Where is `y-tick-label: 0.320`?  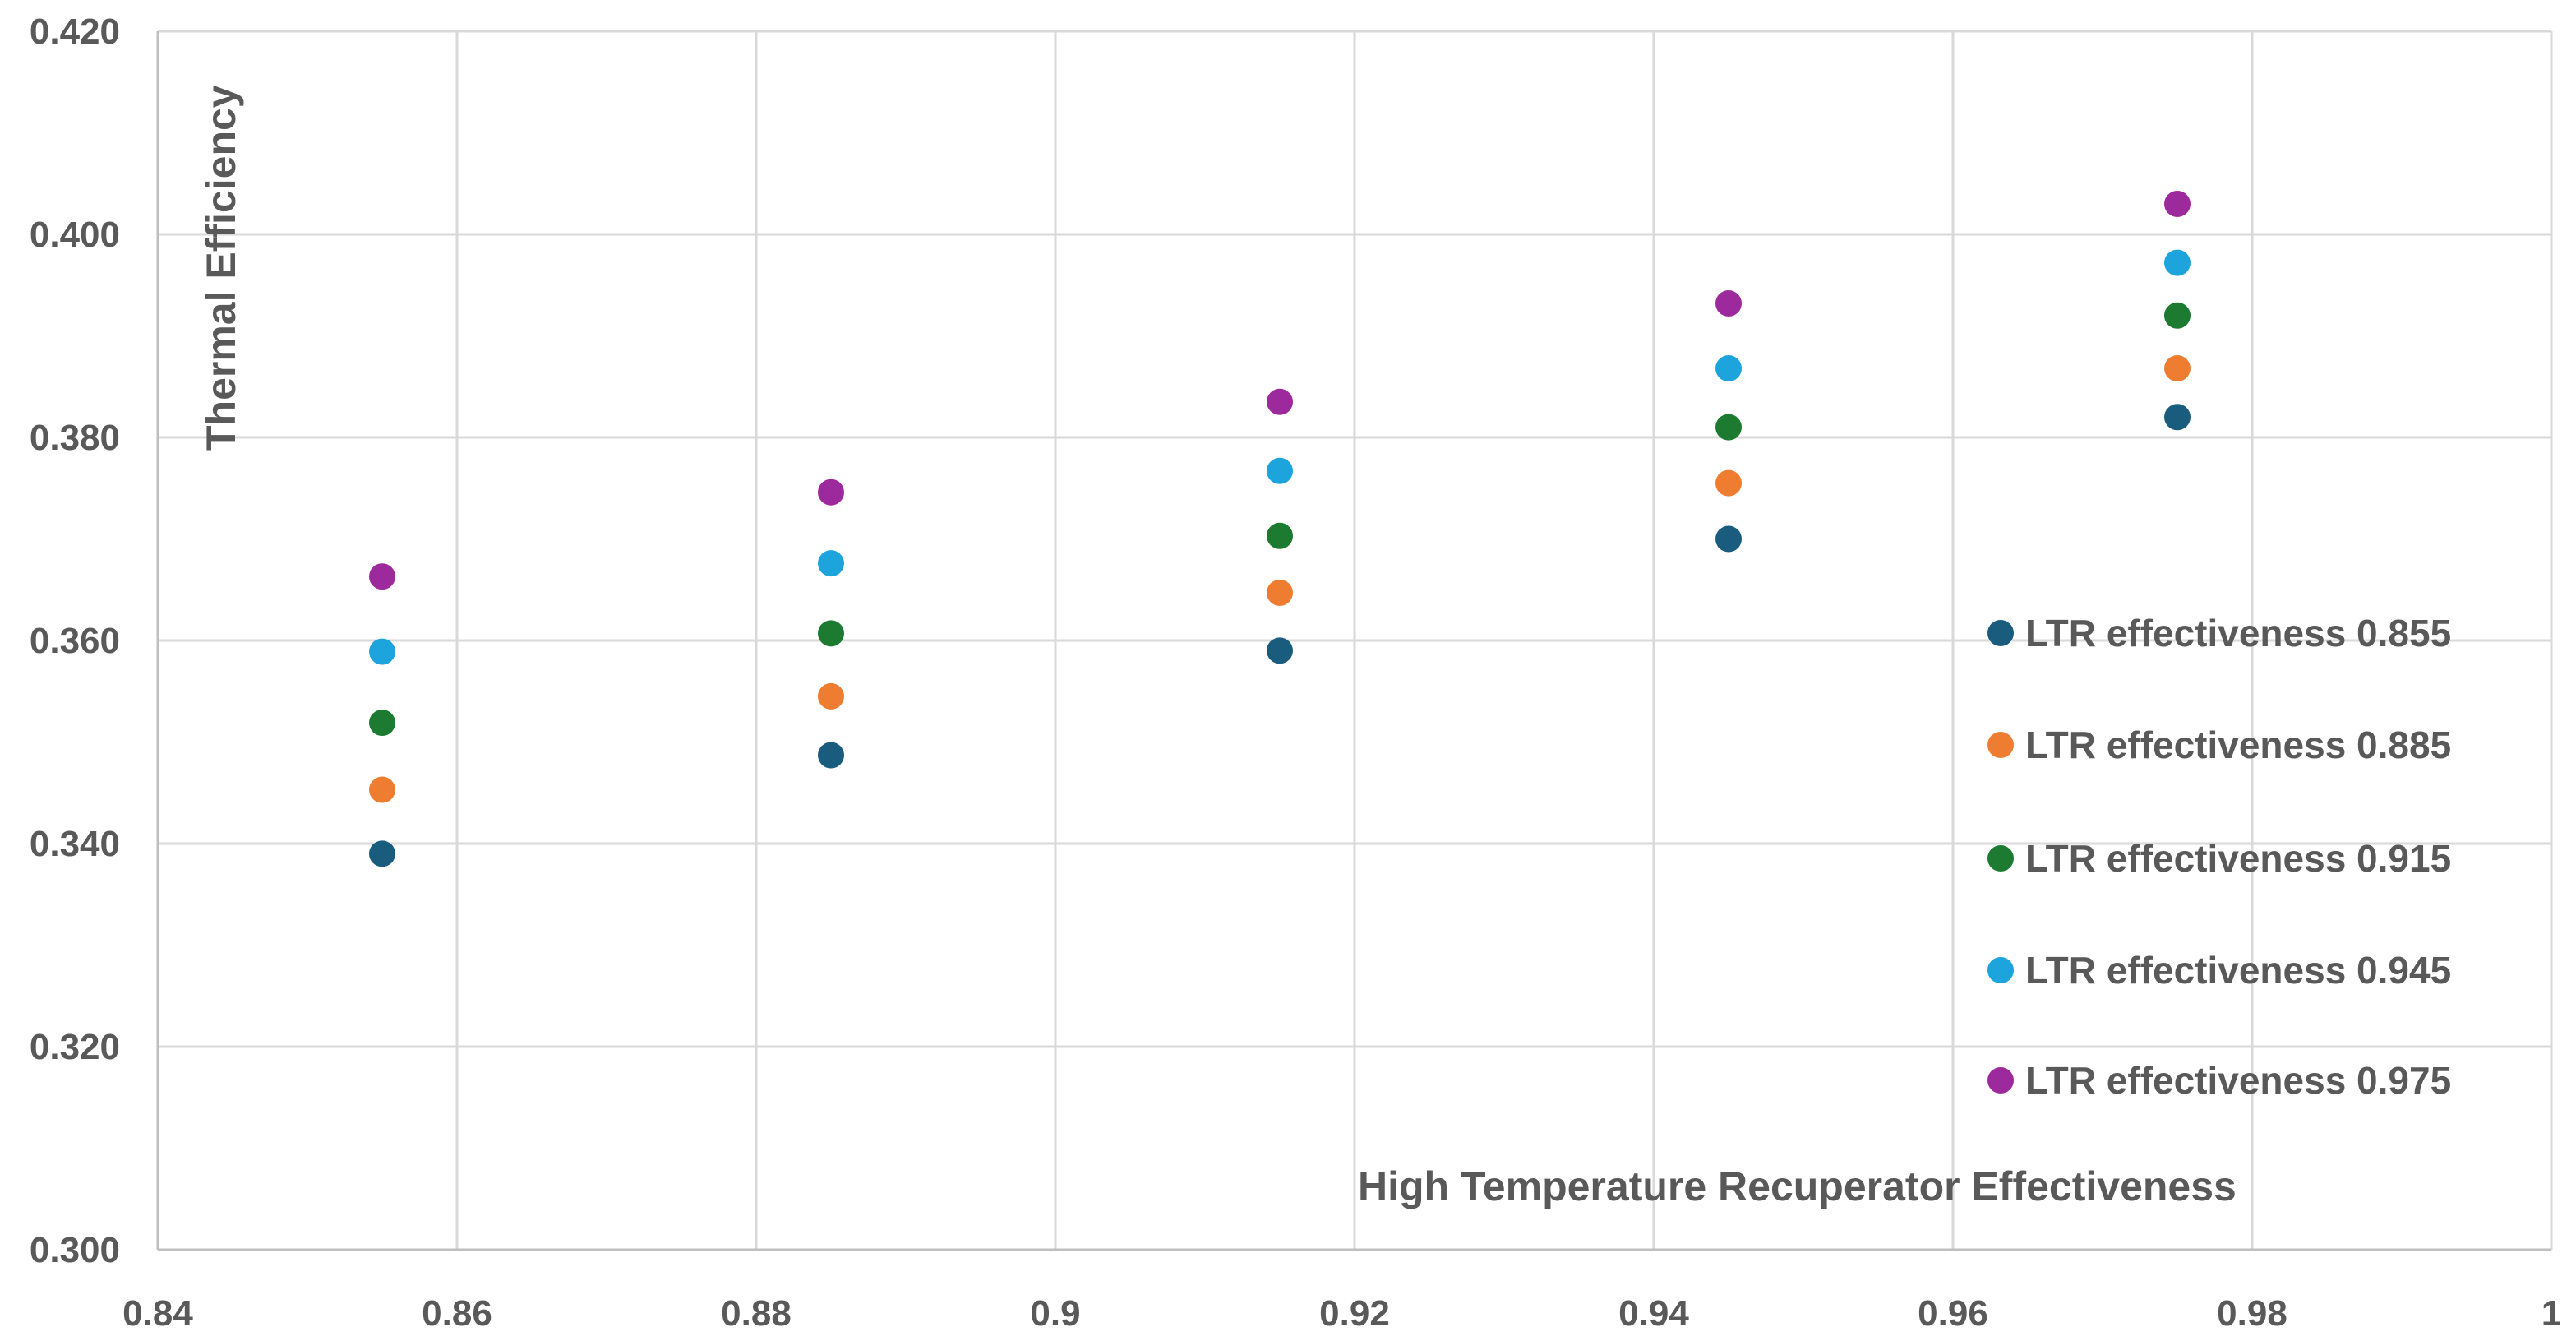
y-tick-label: 0.320 is located at coordinates (75, 1047).